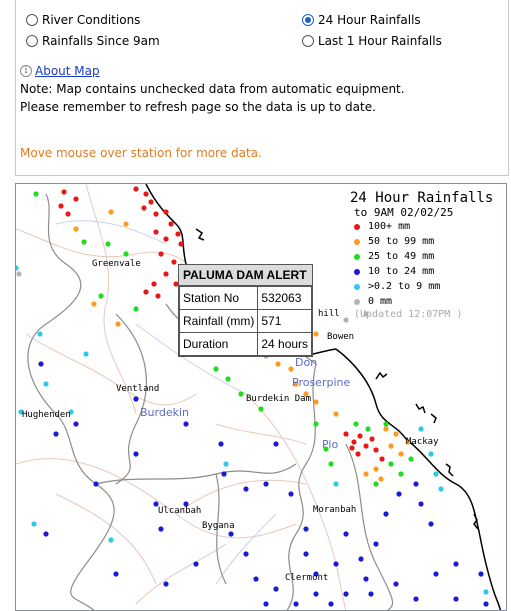  Describe the element at coordinates (93, 41) in the screenshot. I see `radio-rainfalls-since-9am: Rainfalls Since 9am` at that location.